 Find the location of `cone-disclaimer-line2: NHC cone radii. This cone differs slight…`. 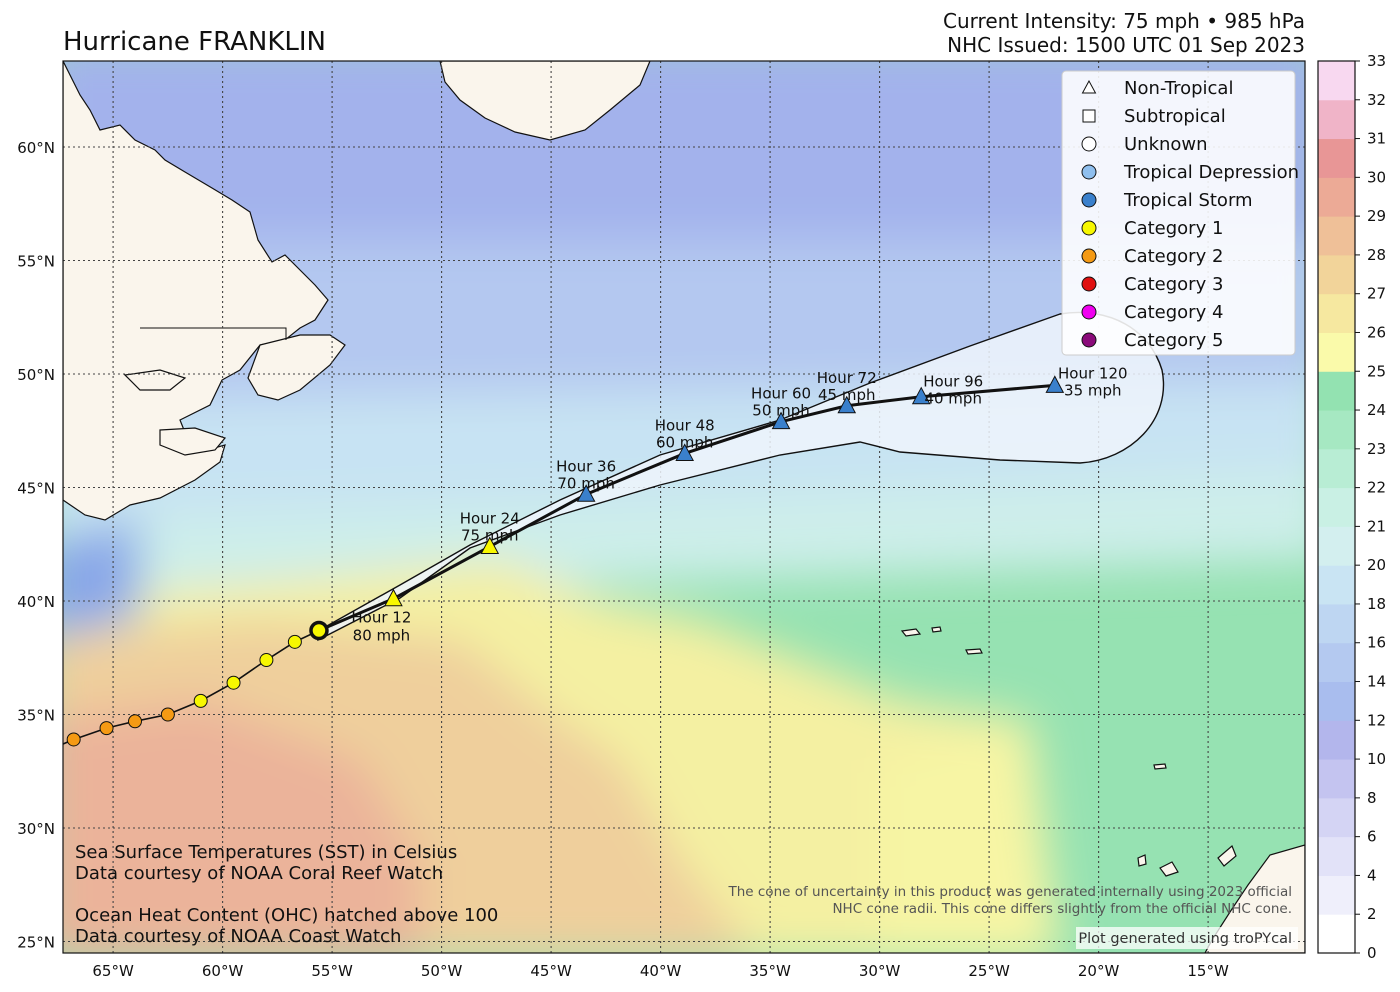

cone-disclaimer-line2: NHC cone radii. This cone differs slight… is located at coordinates (1062, 909).